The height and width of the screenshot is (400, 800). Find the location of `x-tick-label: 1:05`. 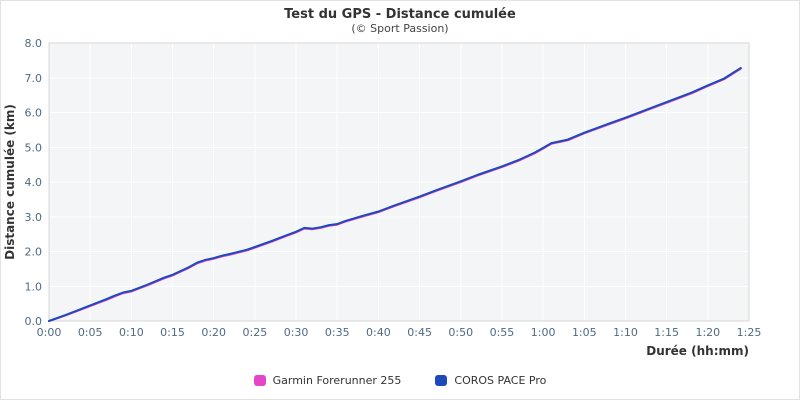

x-tick-label: 1:05 is located at coordinates (584, 332).